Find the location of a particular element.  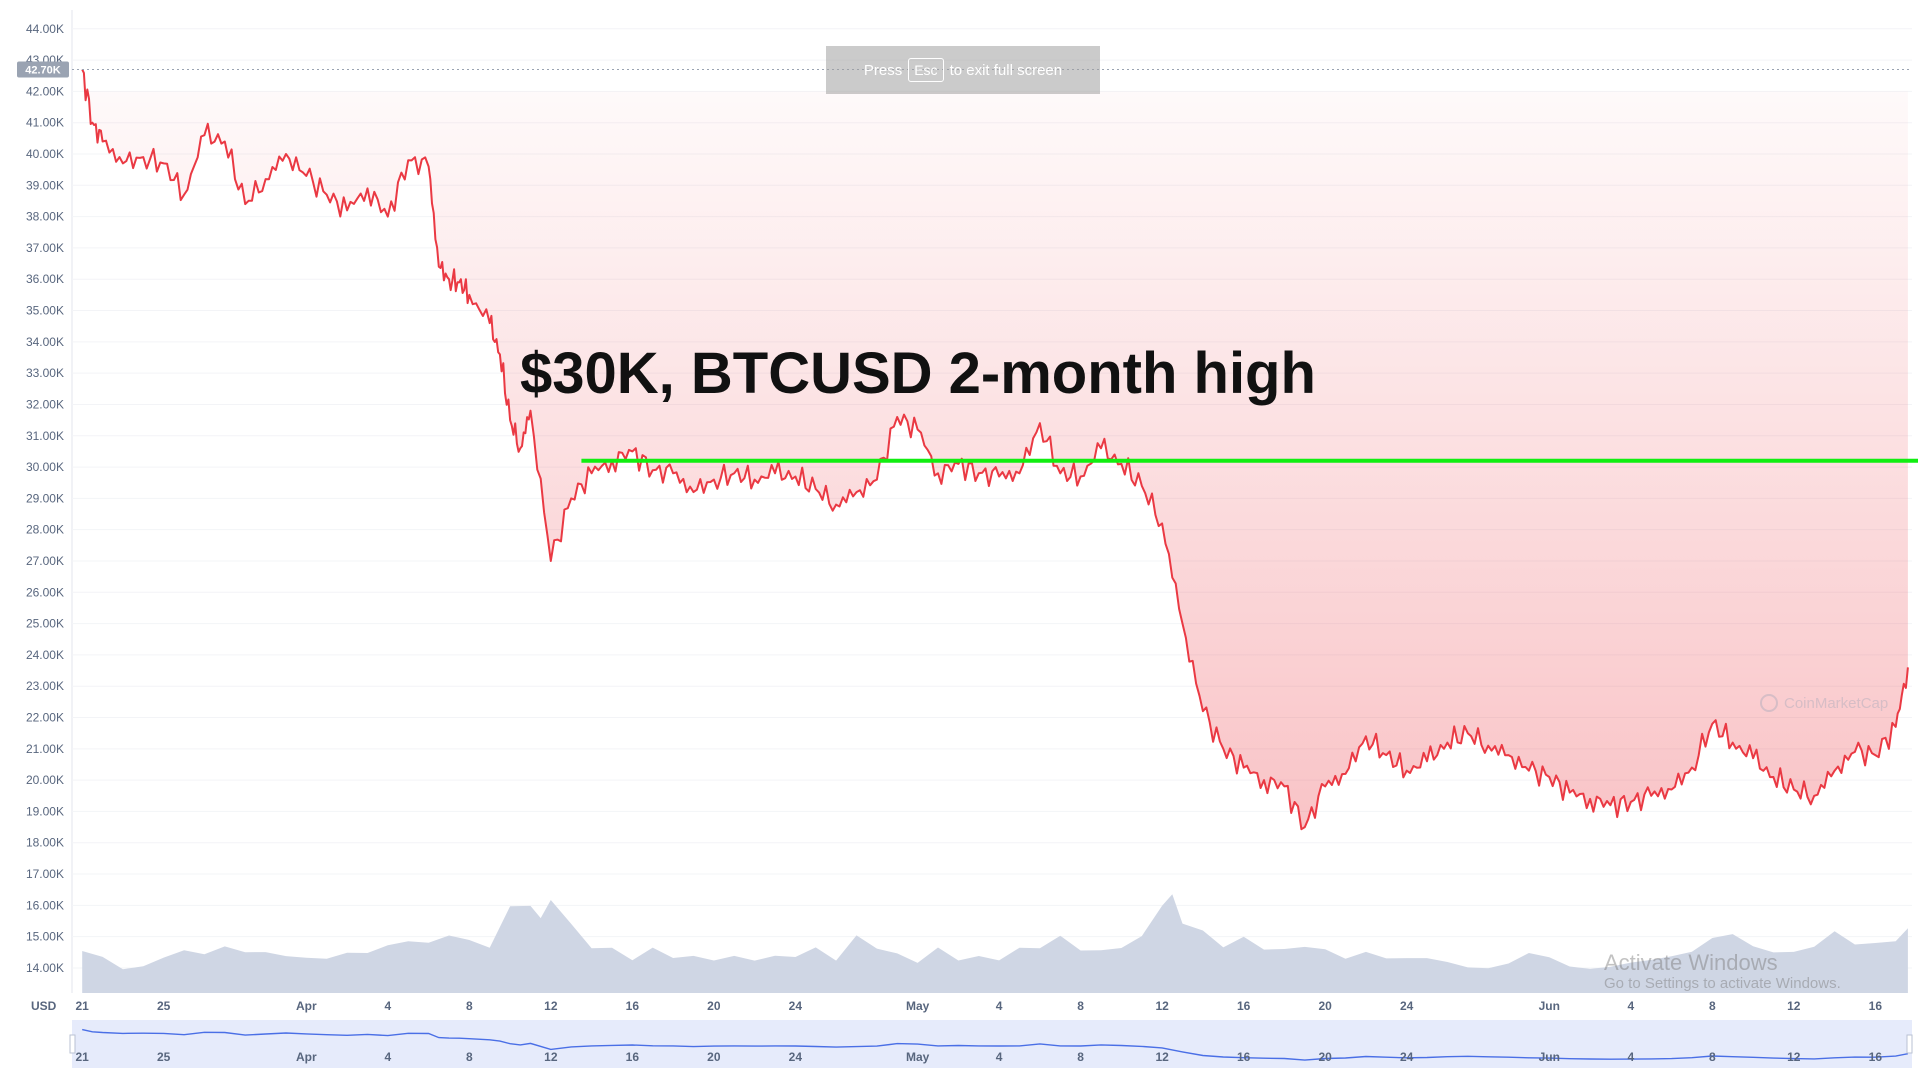

range-navigator: 21 25 Apr 4 8 12 16 20 24 May 4 8 12 16 20 24 Jun 4 8 12 16 is located at coordinates (991, 1044).